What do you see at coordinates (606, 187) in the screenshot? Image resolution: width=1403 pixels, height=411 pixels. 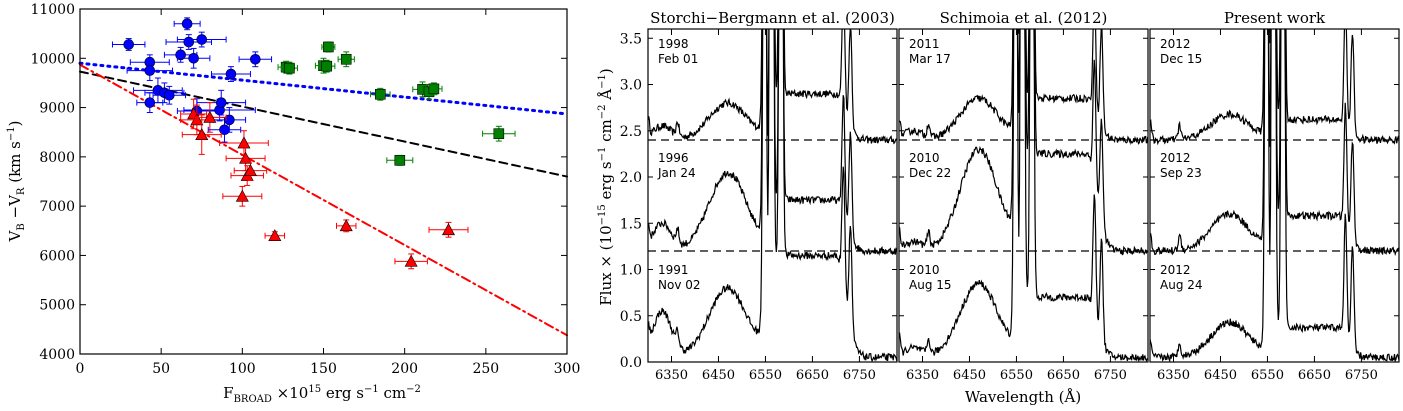 I see `spectra-ylabel: Flux × (10−15 erg s−1 cm−2 Å−1)` at bounding box center [606, 187].